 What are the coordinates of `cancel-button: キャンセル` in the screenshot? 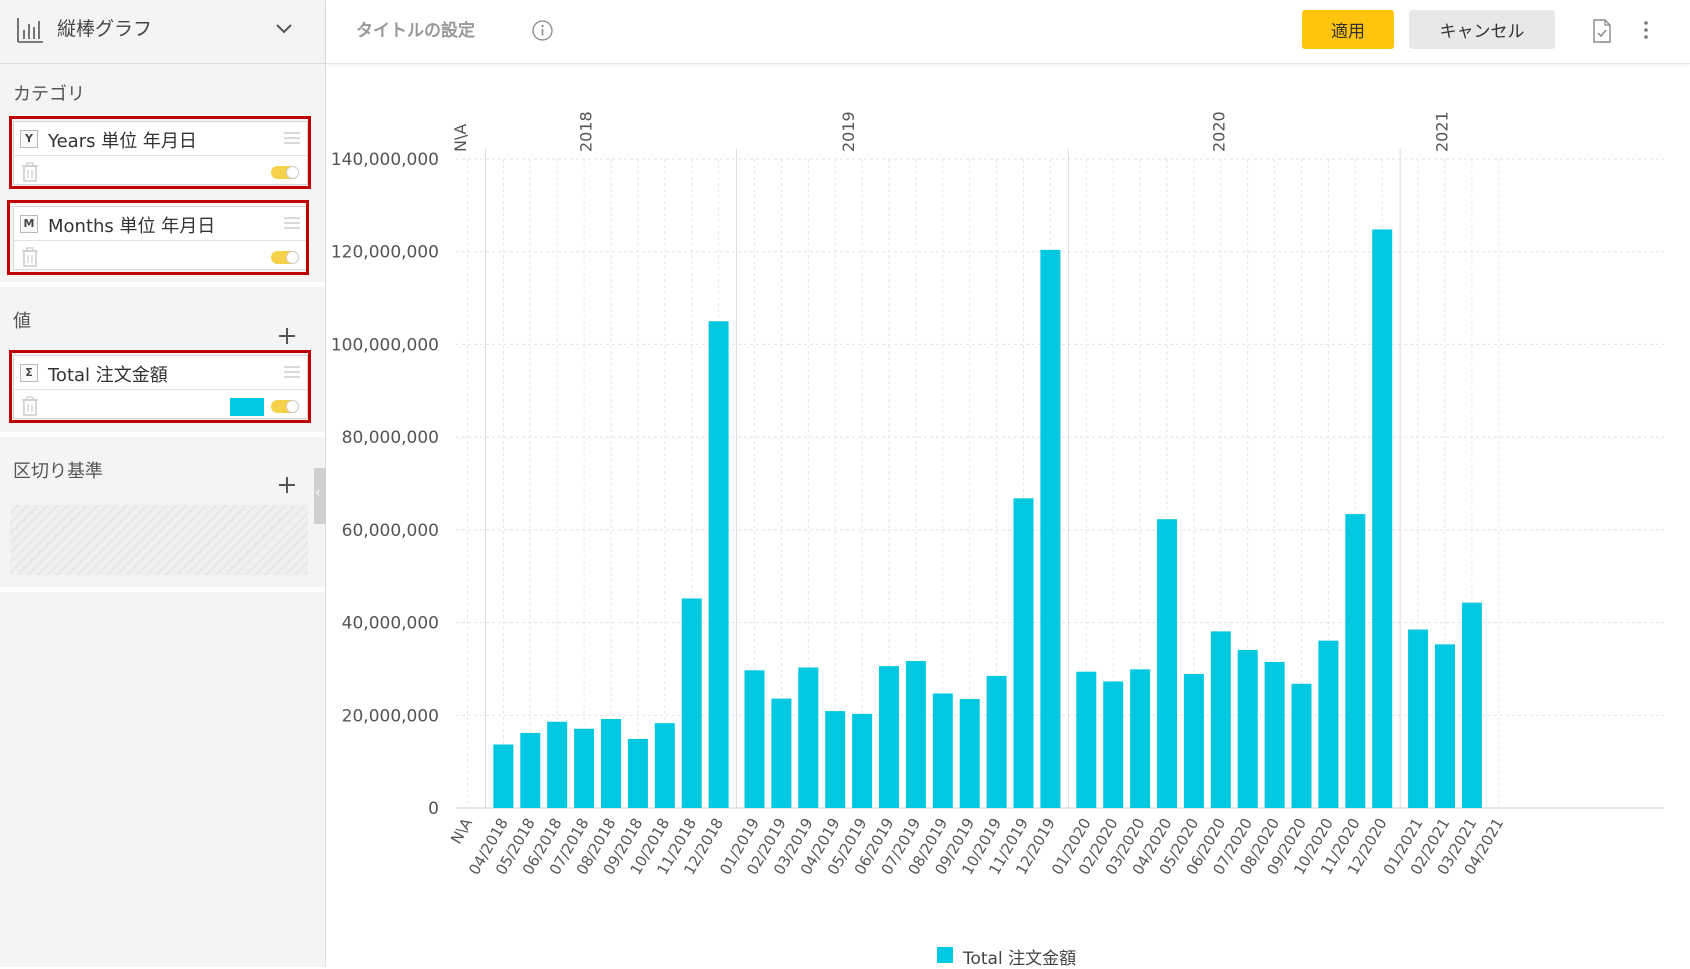 It's located at (1482, 29).